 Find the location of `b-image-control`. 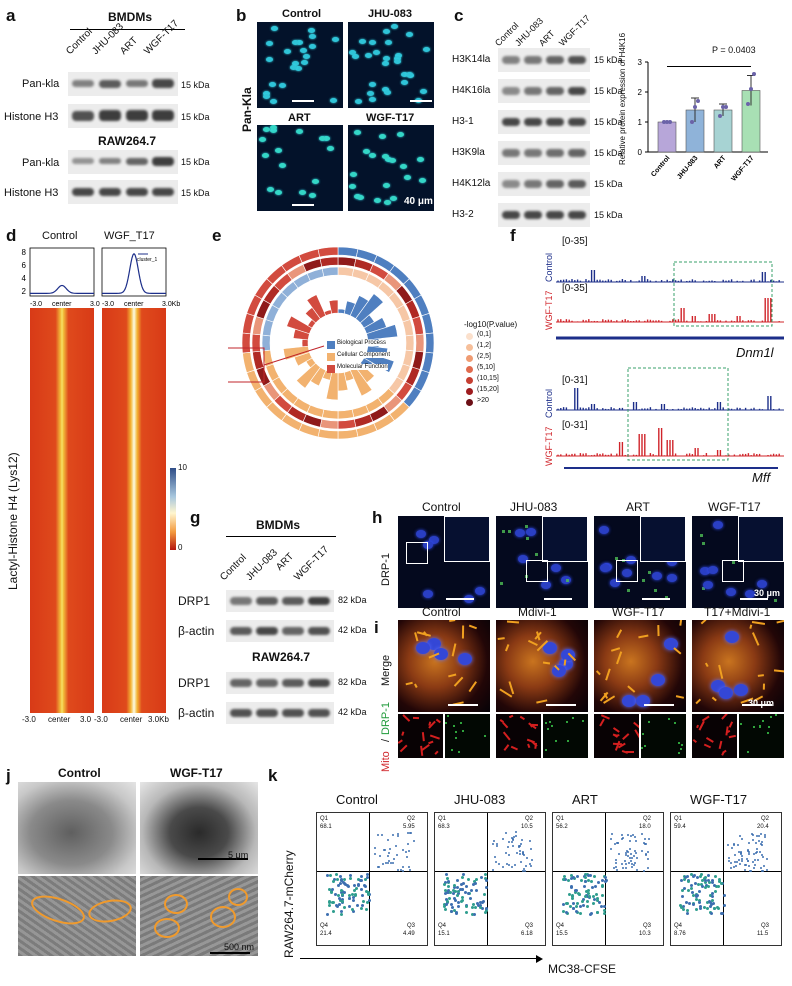

b-image-control is located at coordinates (300, 65).